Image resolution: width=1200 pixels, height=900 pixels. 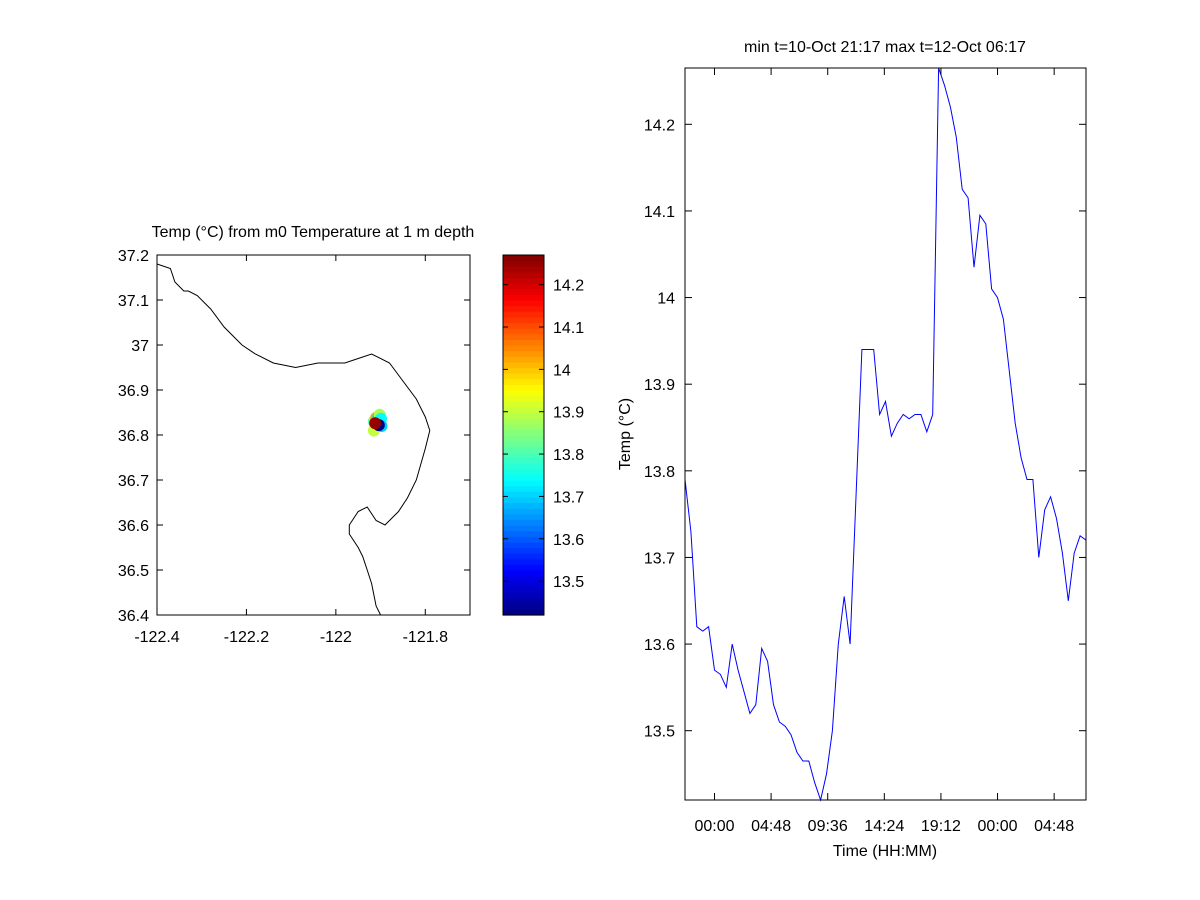 I want to click on colorbar-tick-label: 13.7, so click(x=568, y=497).